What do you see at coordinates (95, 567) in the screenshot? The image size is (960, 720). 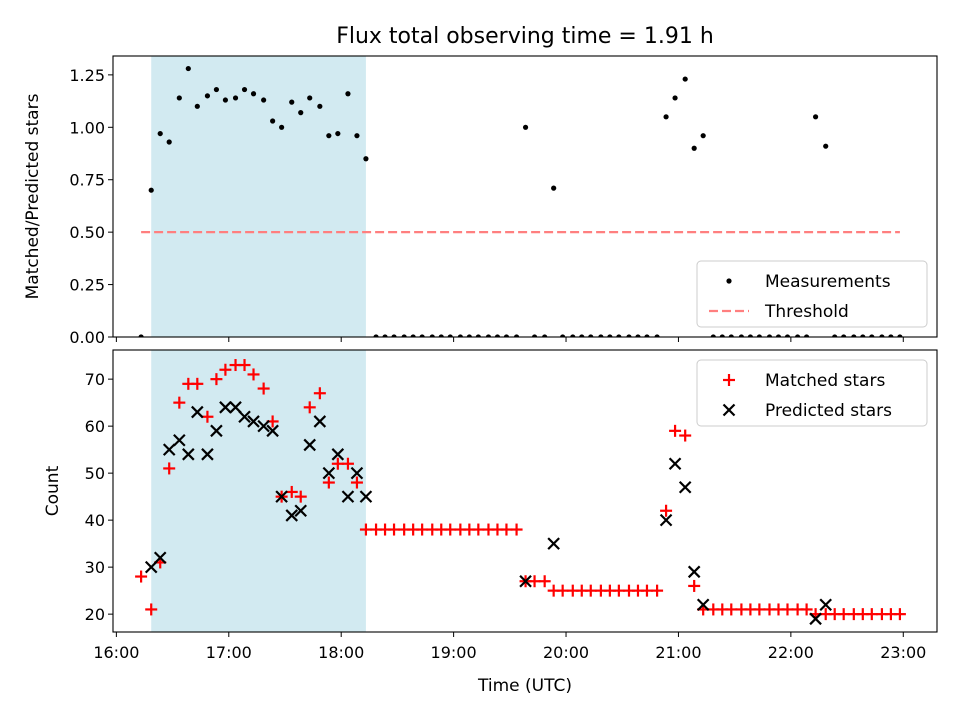 I see `y-tick-label: 30` at bounding box center [95, 567].